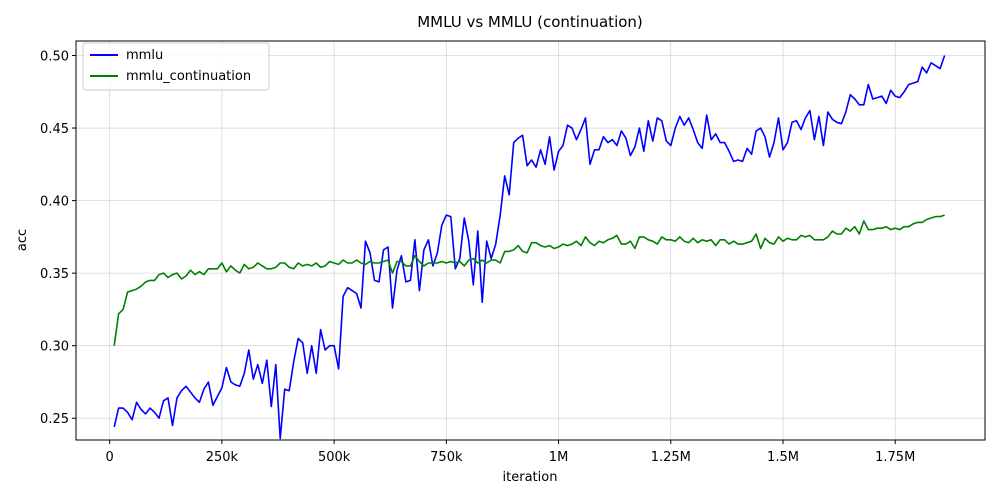  What do you see at coordinates (446, 457) in the screenshot?
I see `x-tick-label: 750k` at bounding box center [446, 457].